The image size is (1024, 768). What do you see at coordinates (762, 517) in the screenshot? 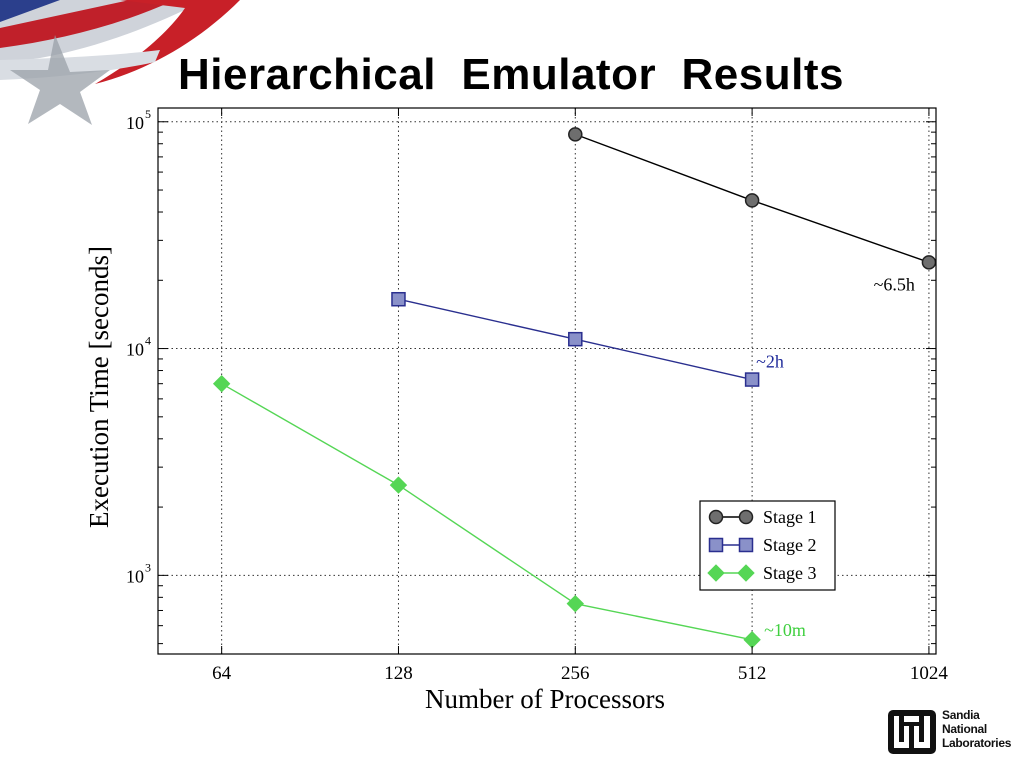
I see `legend-item: Stage 1` at bounding box center [762, 517].